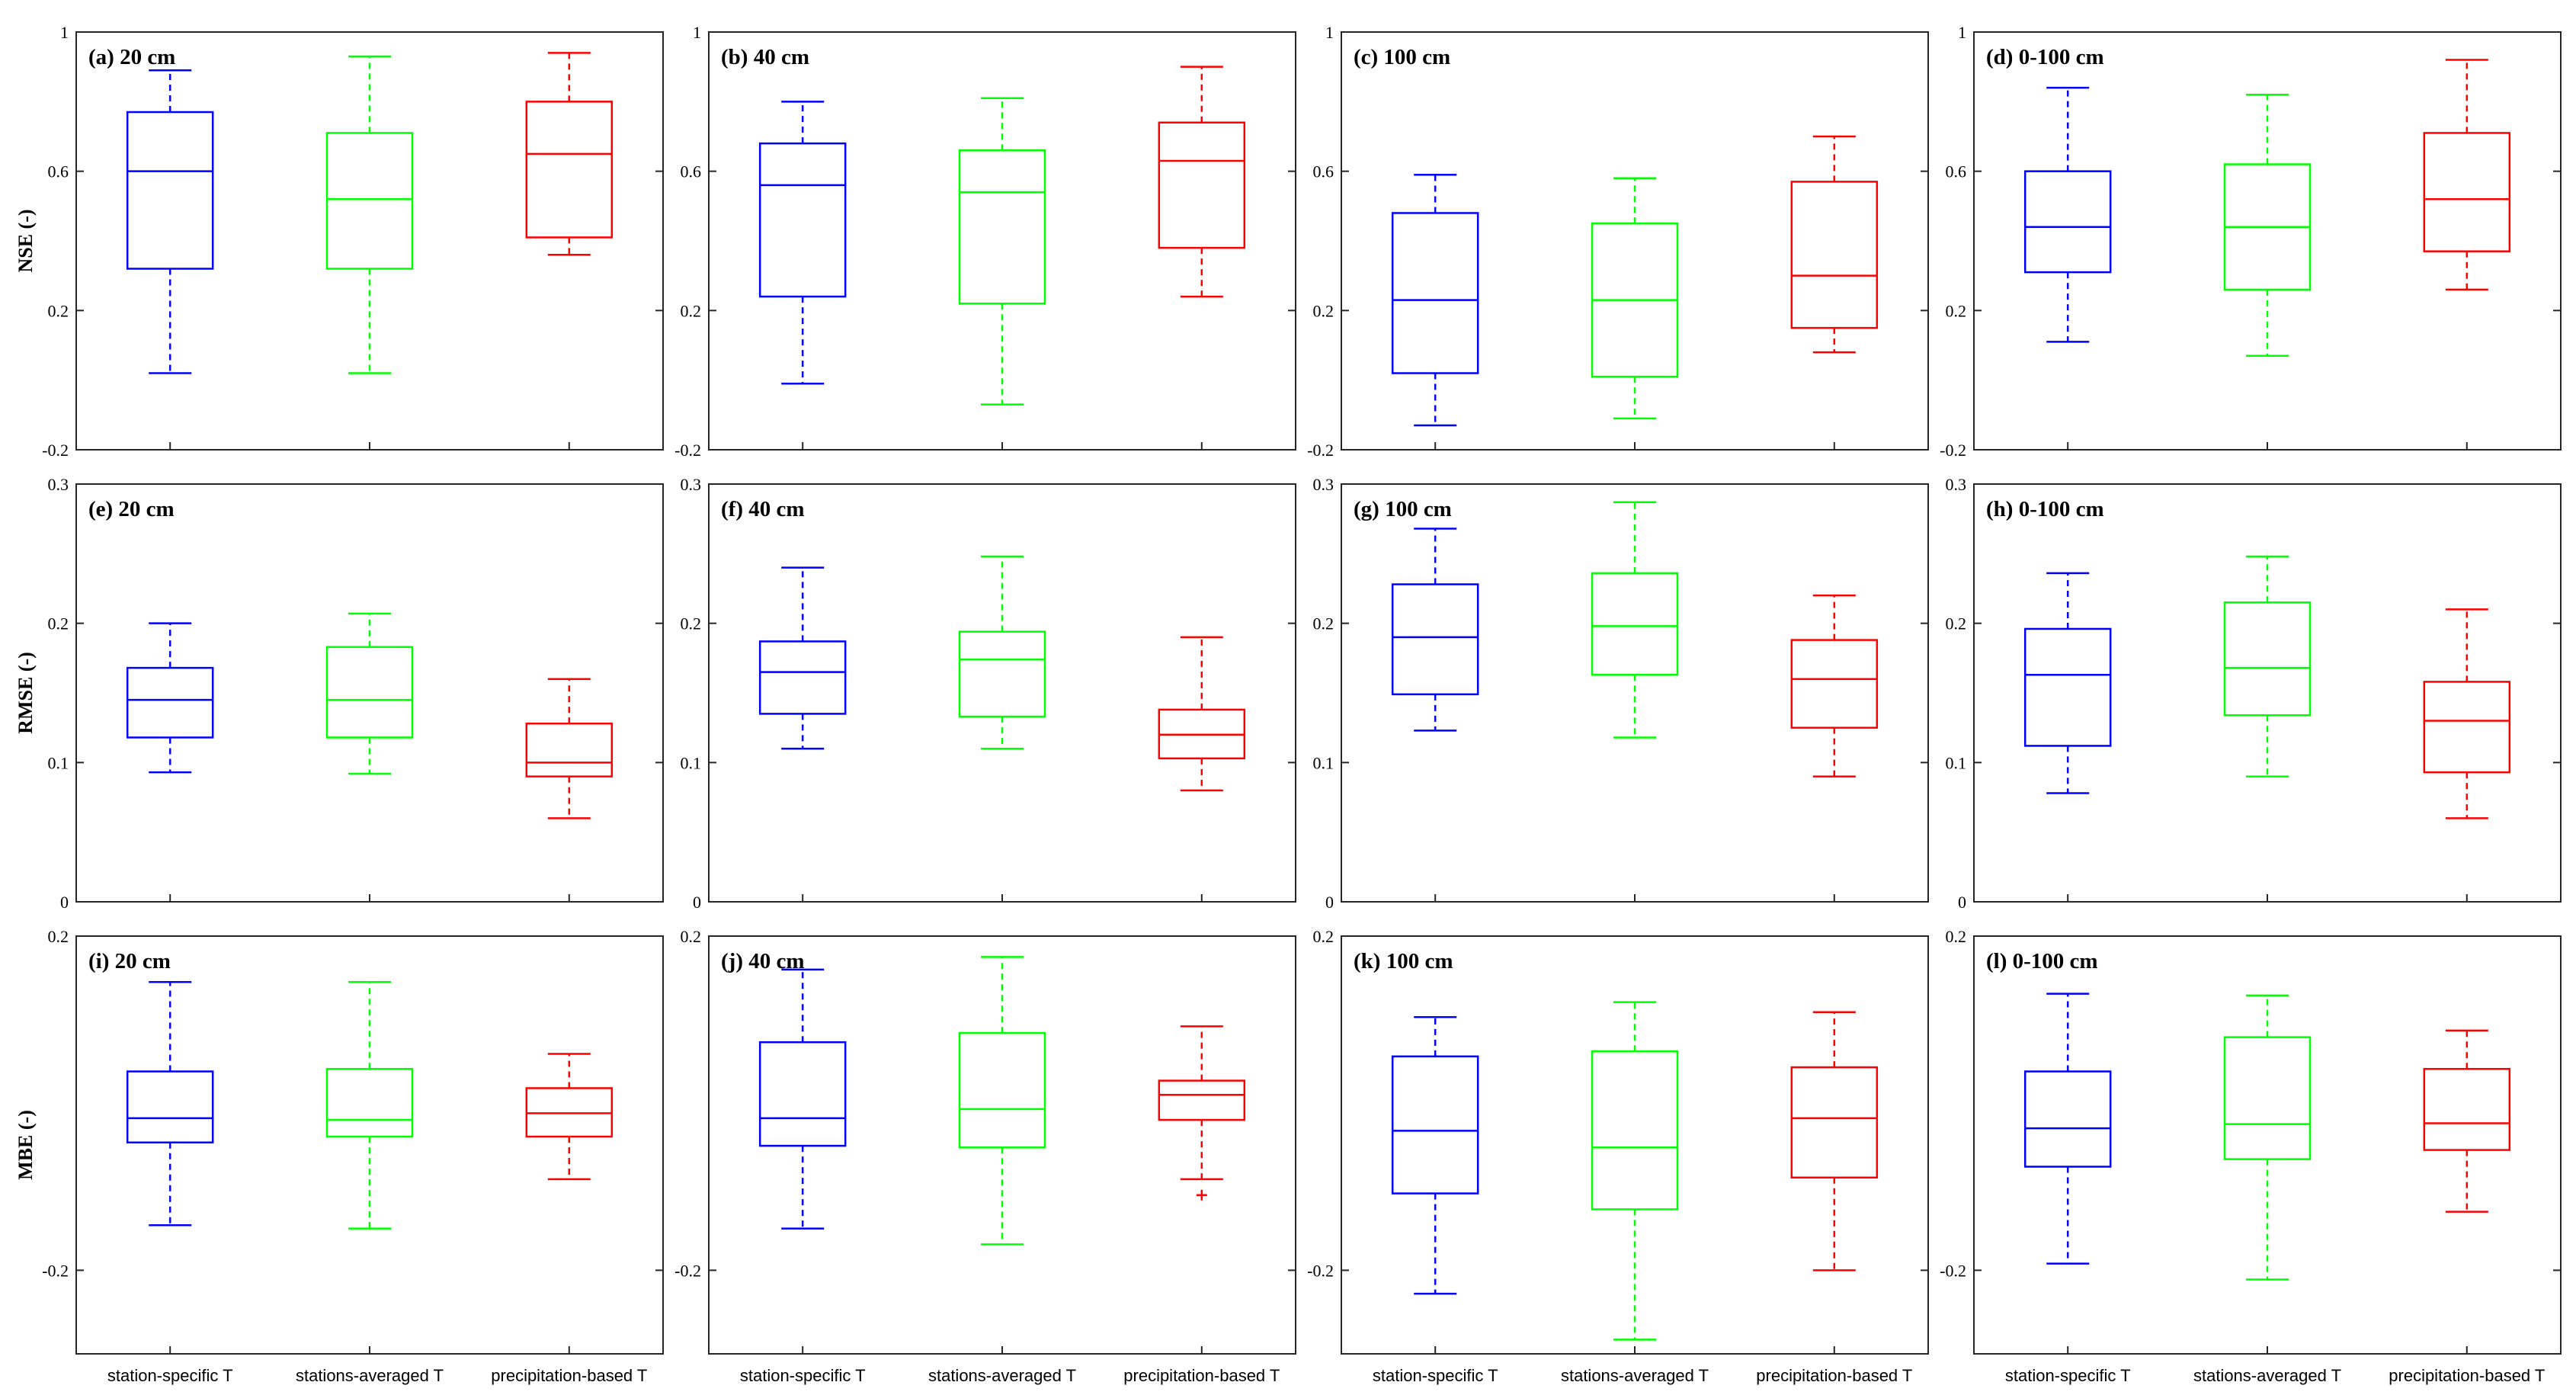 The height and width of the screenshot is (1395, 2576). What do you see at coordinates (1435, 1375) in the screenshot?
I see `category-label: station-specific T` at bounding box center [1435, 1375].